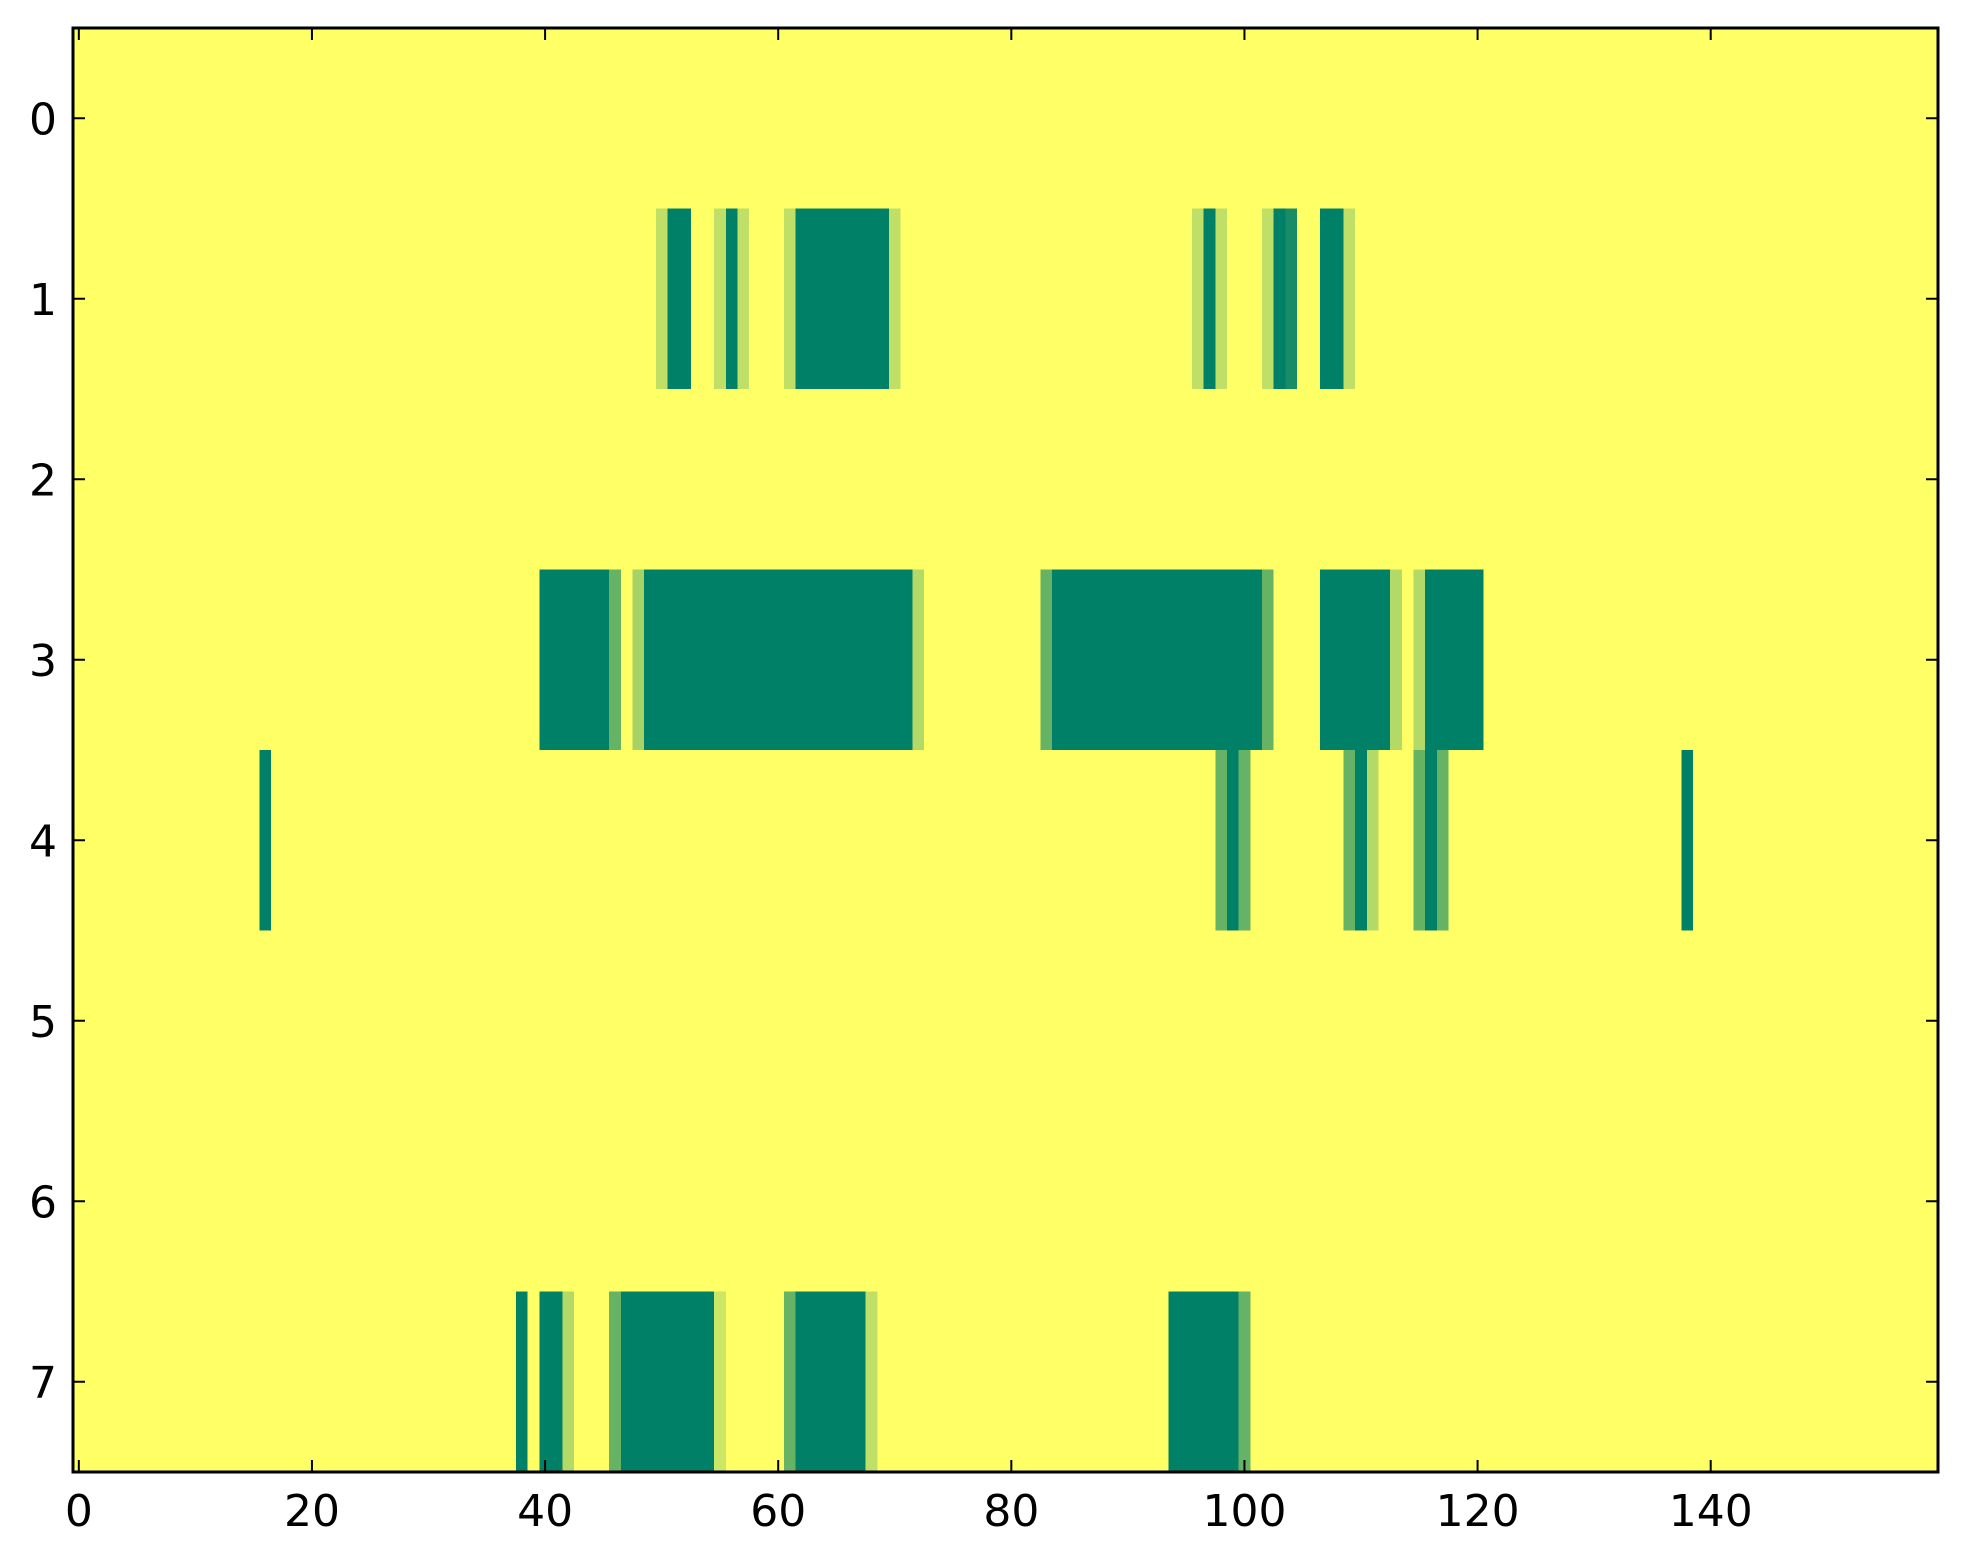 This screenshot has width=1963, height=1564. I want to click on y-tick-label: 2, so click(43, 480).